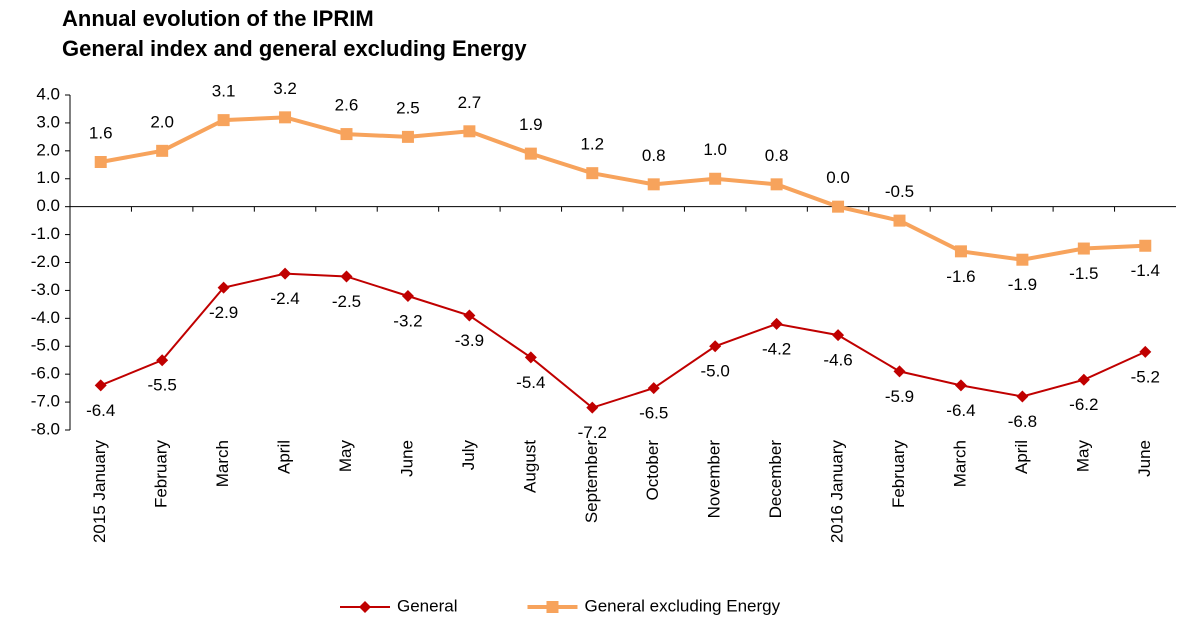 The image size is (1180, 629). Describe the element at coordinates (45, 317) in the screenshot. I see `y-tick-label: -4.0` at that location.